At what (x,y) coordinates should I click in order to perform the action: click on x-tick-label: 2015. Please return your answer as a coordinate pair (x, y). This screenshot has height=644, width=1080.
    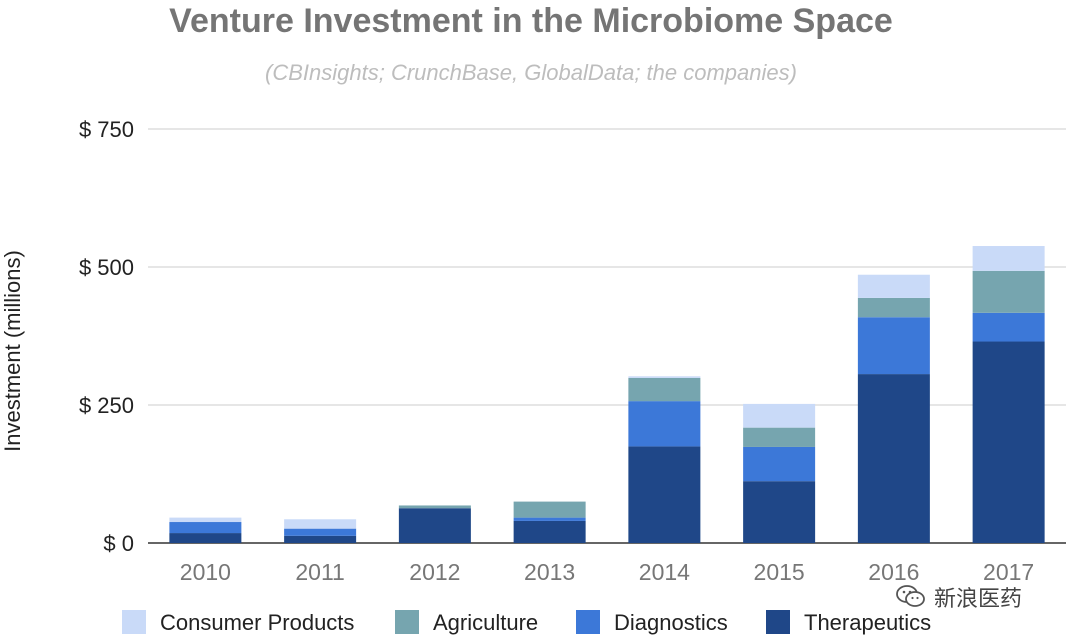
    Looking at the image, I should click on (779, 572).